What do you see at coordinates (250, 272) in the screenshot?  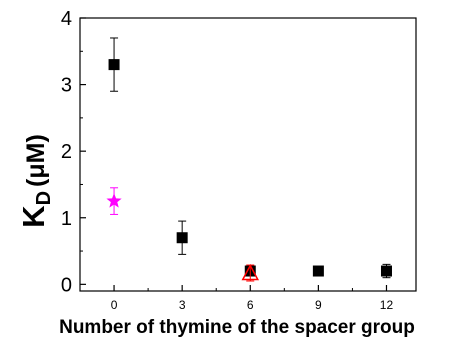 I see `data-point-triangle` at bounding box center [250, 272].